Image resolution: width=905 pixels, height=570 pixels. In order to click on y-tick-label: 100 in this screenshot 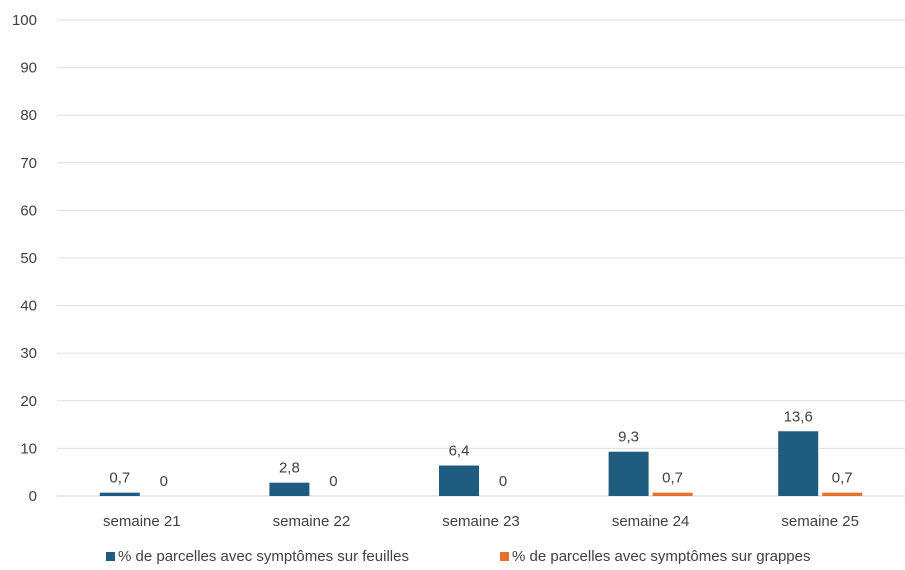, I will do `click(24, 20)`.